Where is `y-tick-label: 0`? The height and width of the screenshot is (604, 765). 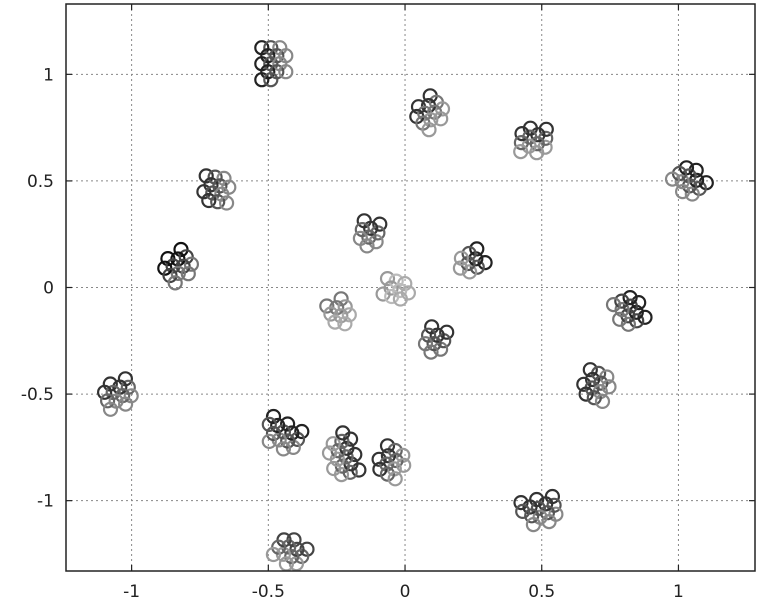 y-tick-label: 0 is located at coordinates (48, 289).